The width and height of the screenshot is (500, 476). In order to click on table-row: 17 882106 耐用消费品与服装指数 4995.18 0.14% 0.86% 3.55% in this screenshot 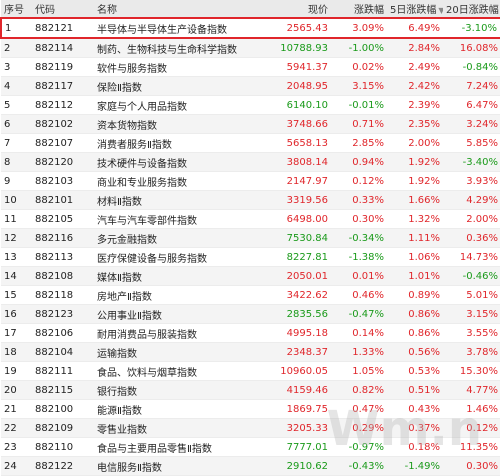, I will do `click(250, 333)`.